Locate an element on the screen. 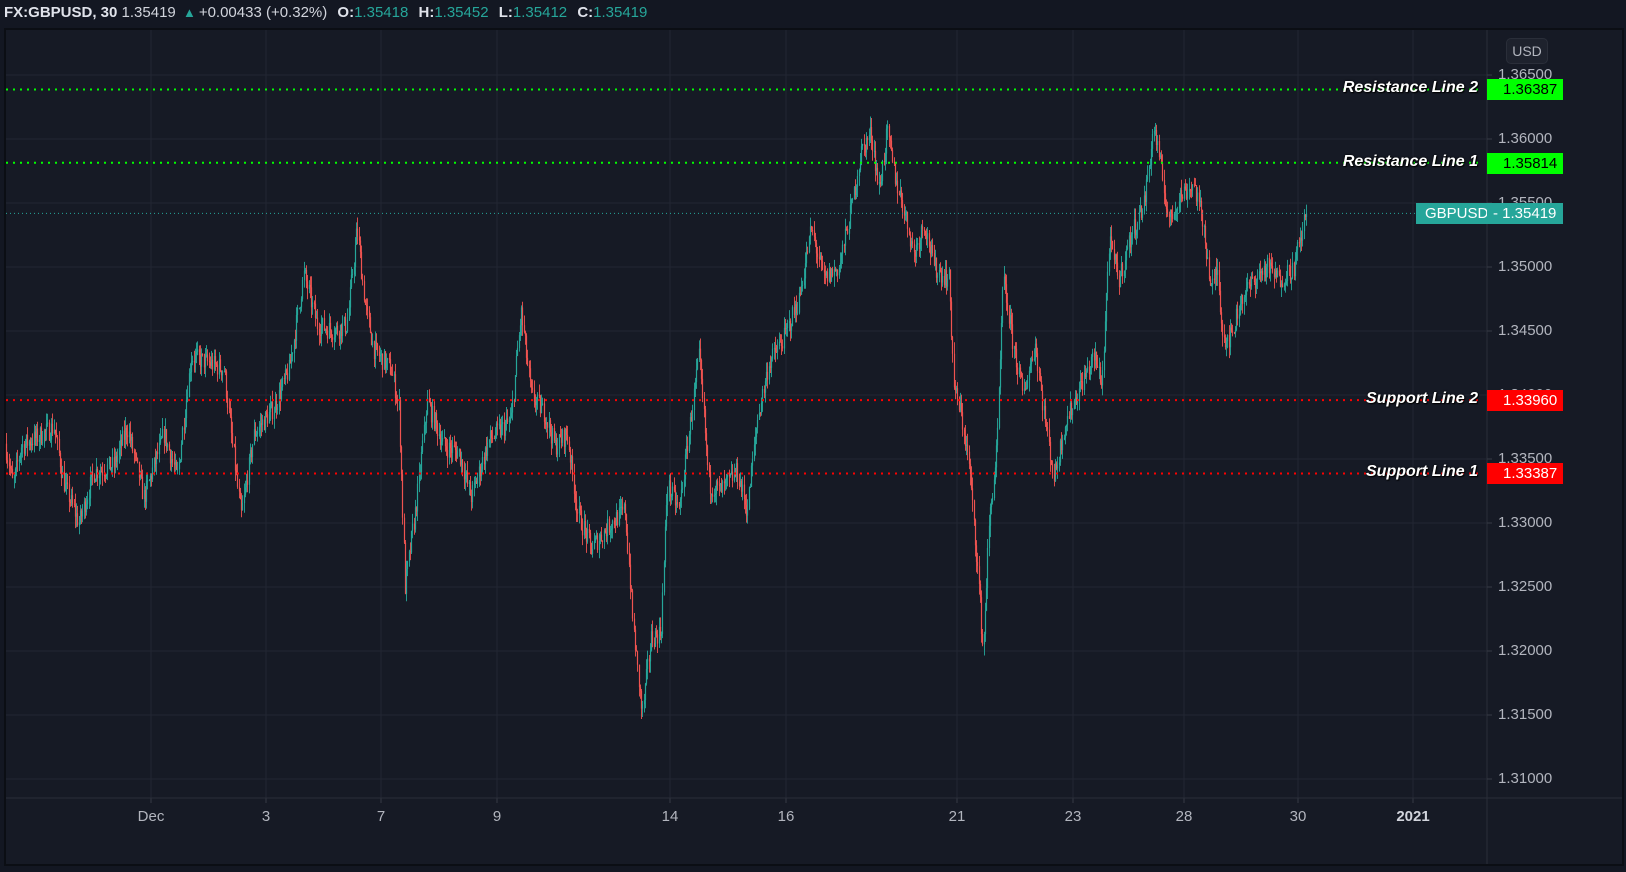 The image size is (1626, 872). high-label: H: is located at coordinates (426, 12).